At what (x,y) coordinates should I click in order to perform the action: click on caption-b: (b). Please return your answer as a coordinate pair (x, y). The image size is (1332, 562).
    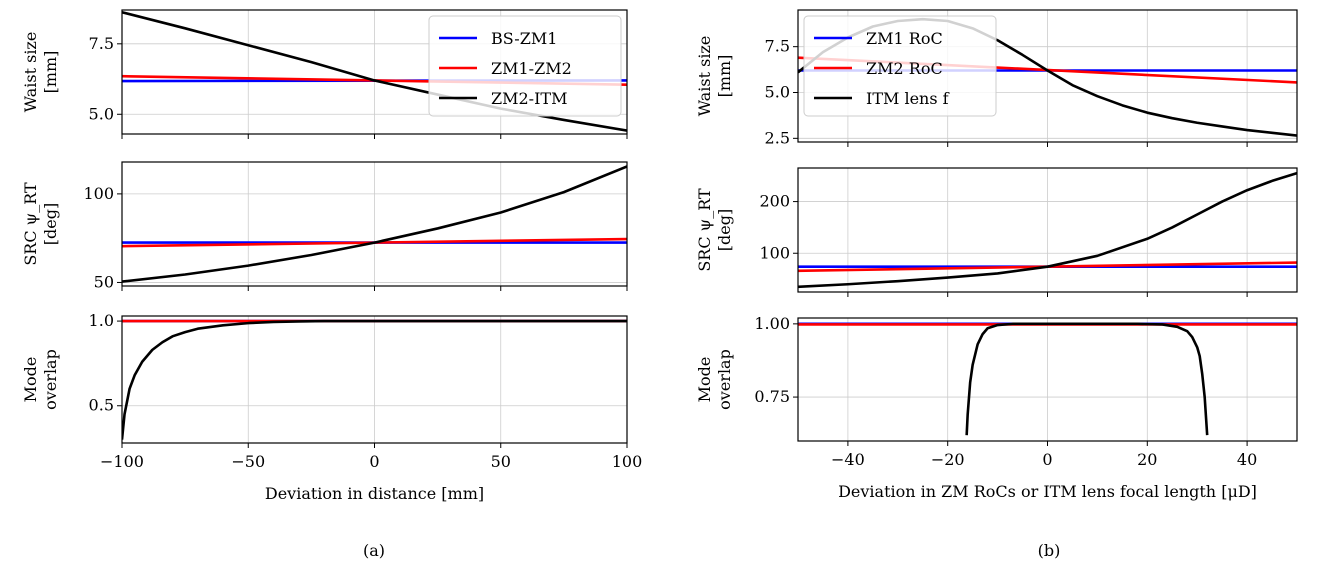
    Looking at the image, I should click on (1049, 550).